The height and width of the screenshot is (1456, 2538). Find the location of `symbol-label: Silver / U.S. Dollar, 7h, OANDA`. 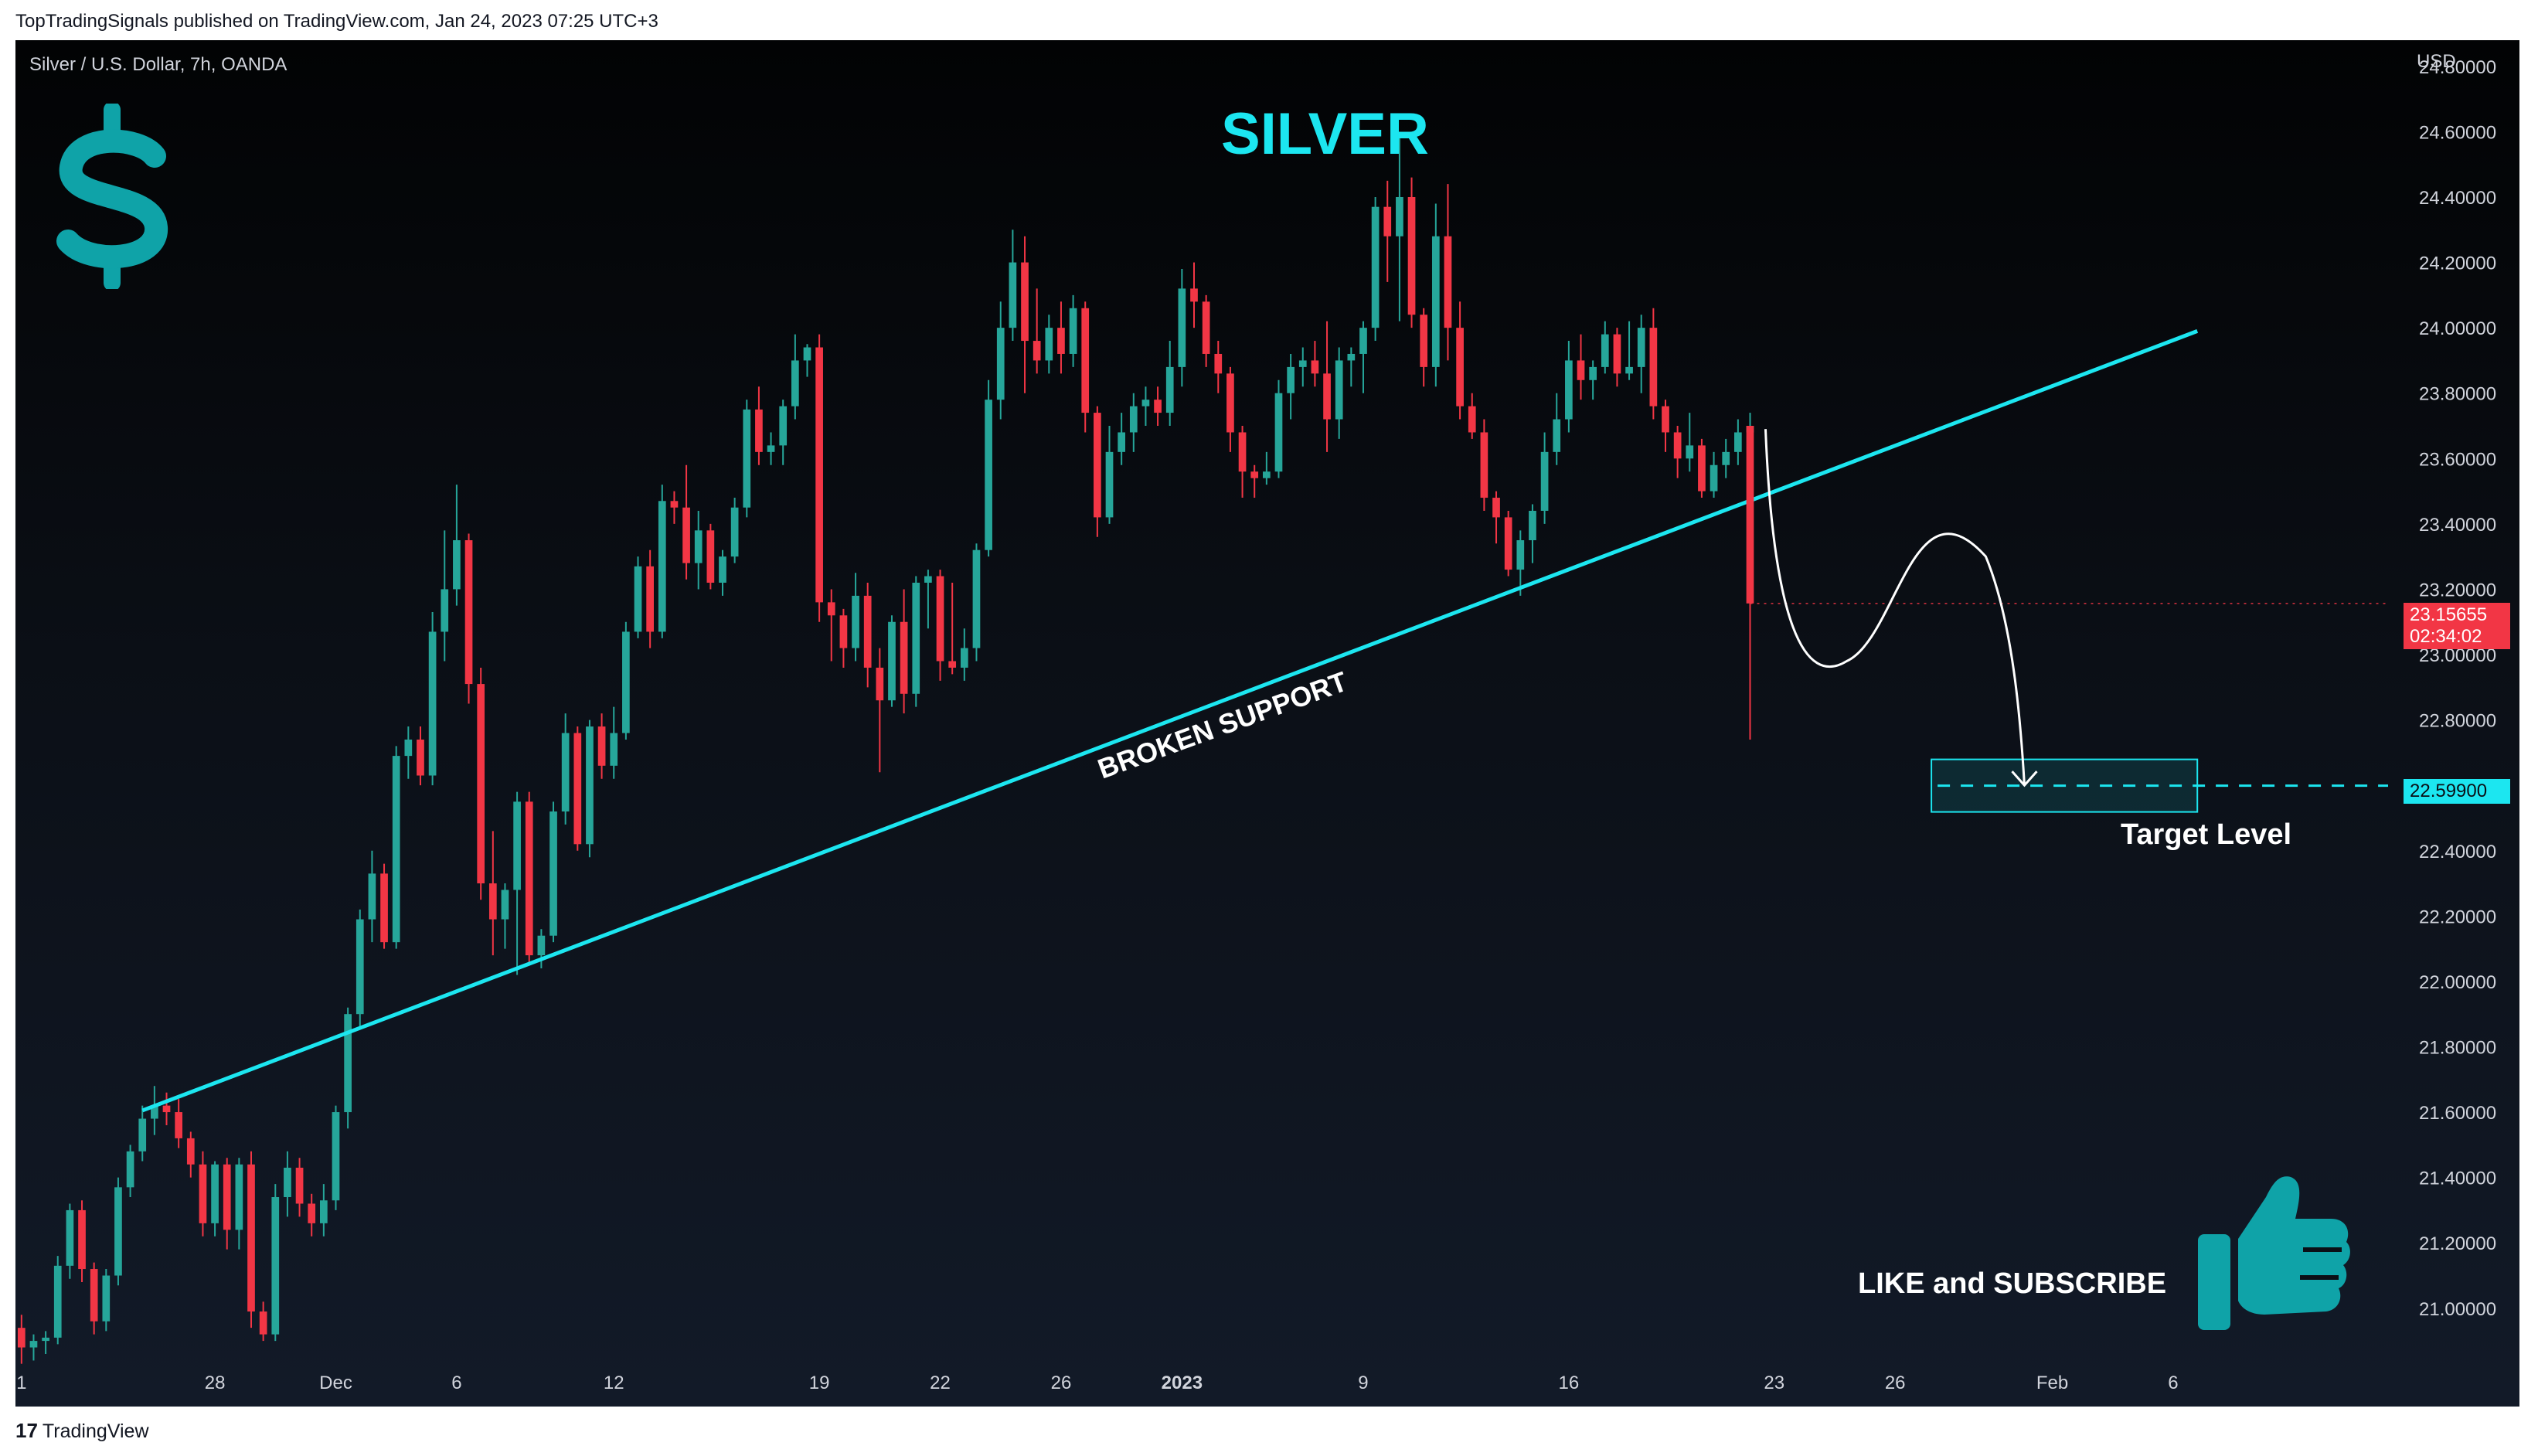

symbol-label: Silver / U.S. Dollar, 7h, OANDA is located at coordinates (158, 65).